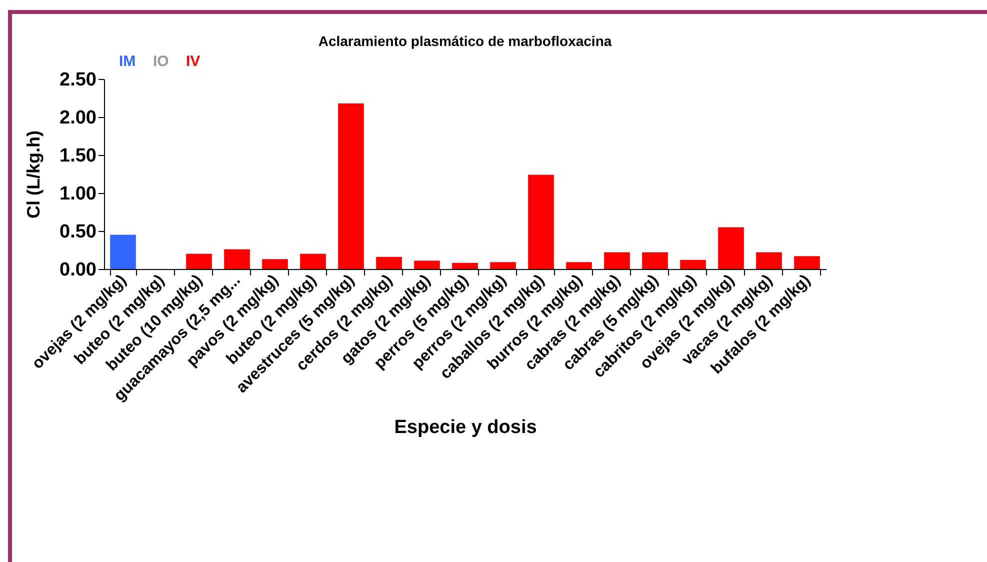 This screenshot has height=562, width=987. What do you see at coordinates (127, 61) in the screenshot?
I see `text: IM` at bounding box center [127, 61].